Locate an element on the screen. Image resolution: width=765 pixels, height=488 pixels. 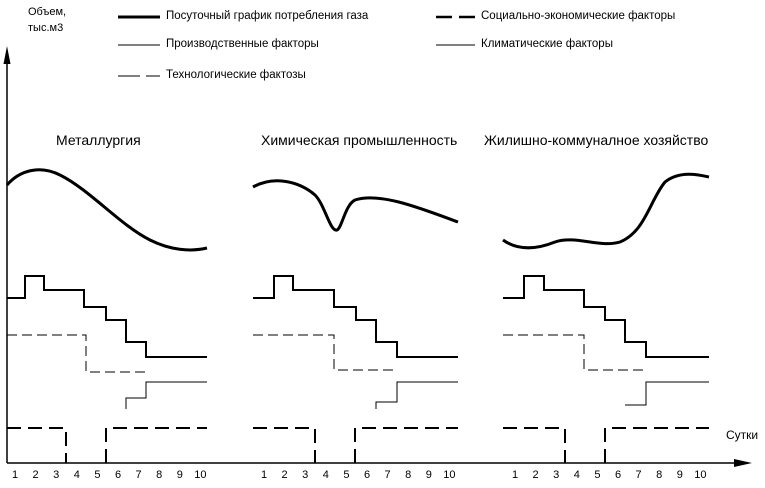
legend-technological: Технологические фактозы is located at coordinates (236, 75).